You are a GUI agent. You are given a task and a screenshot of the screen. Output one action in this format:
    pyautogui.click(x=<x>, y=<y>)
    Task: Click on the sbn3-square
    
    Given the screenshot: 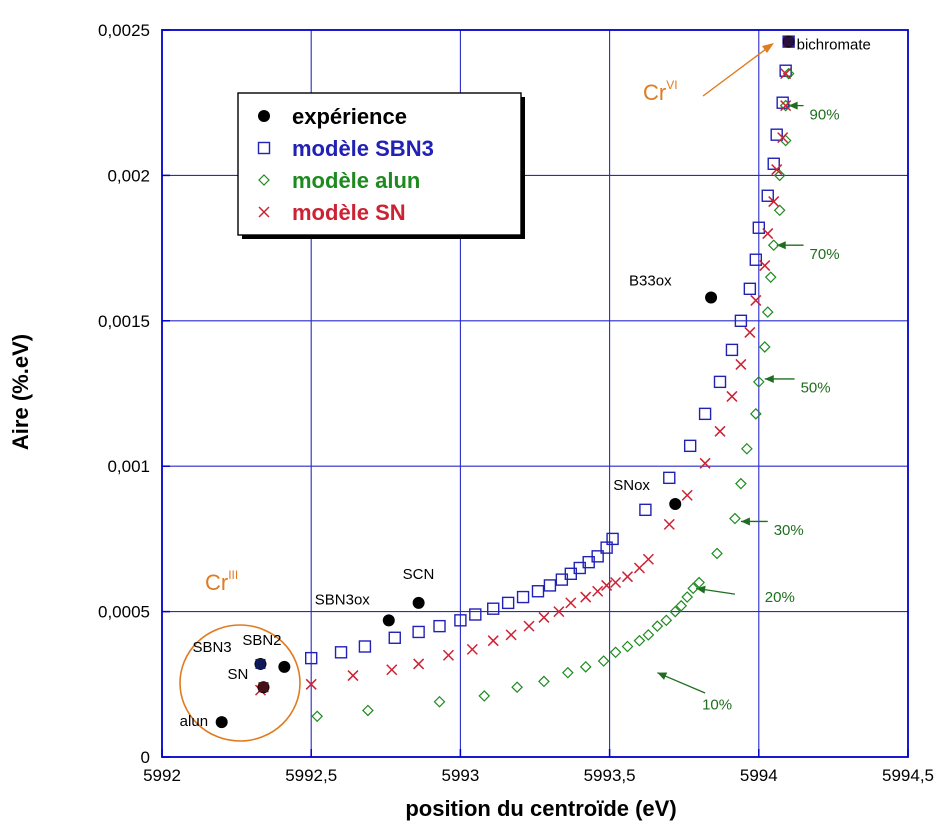 What is the action you would take?
    pyautogui.click(x=260, y=663)
    